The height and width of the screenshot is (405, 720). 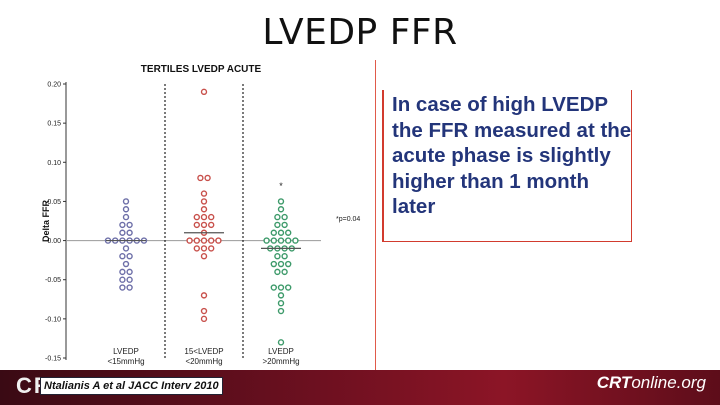 I want to click on p-value-annotation: *p=0.04, so click(x=348, y=219).